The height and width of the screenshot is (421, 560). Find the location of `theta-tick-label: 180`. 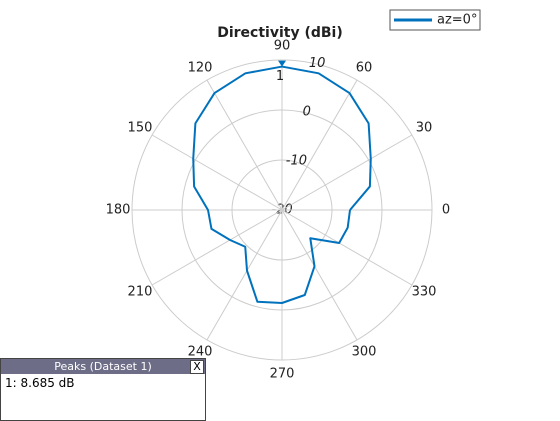

theta-tick-label: 180 is located at coordinates (118, 210).